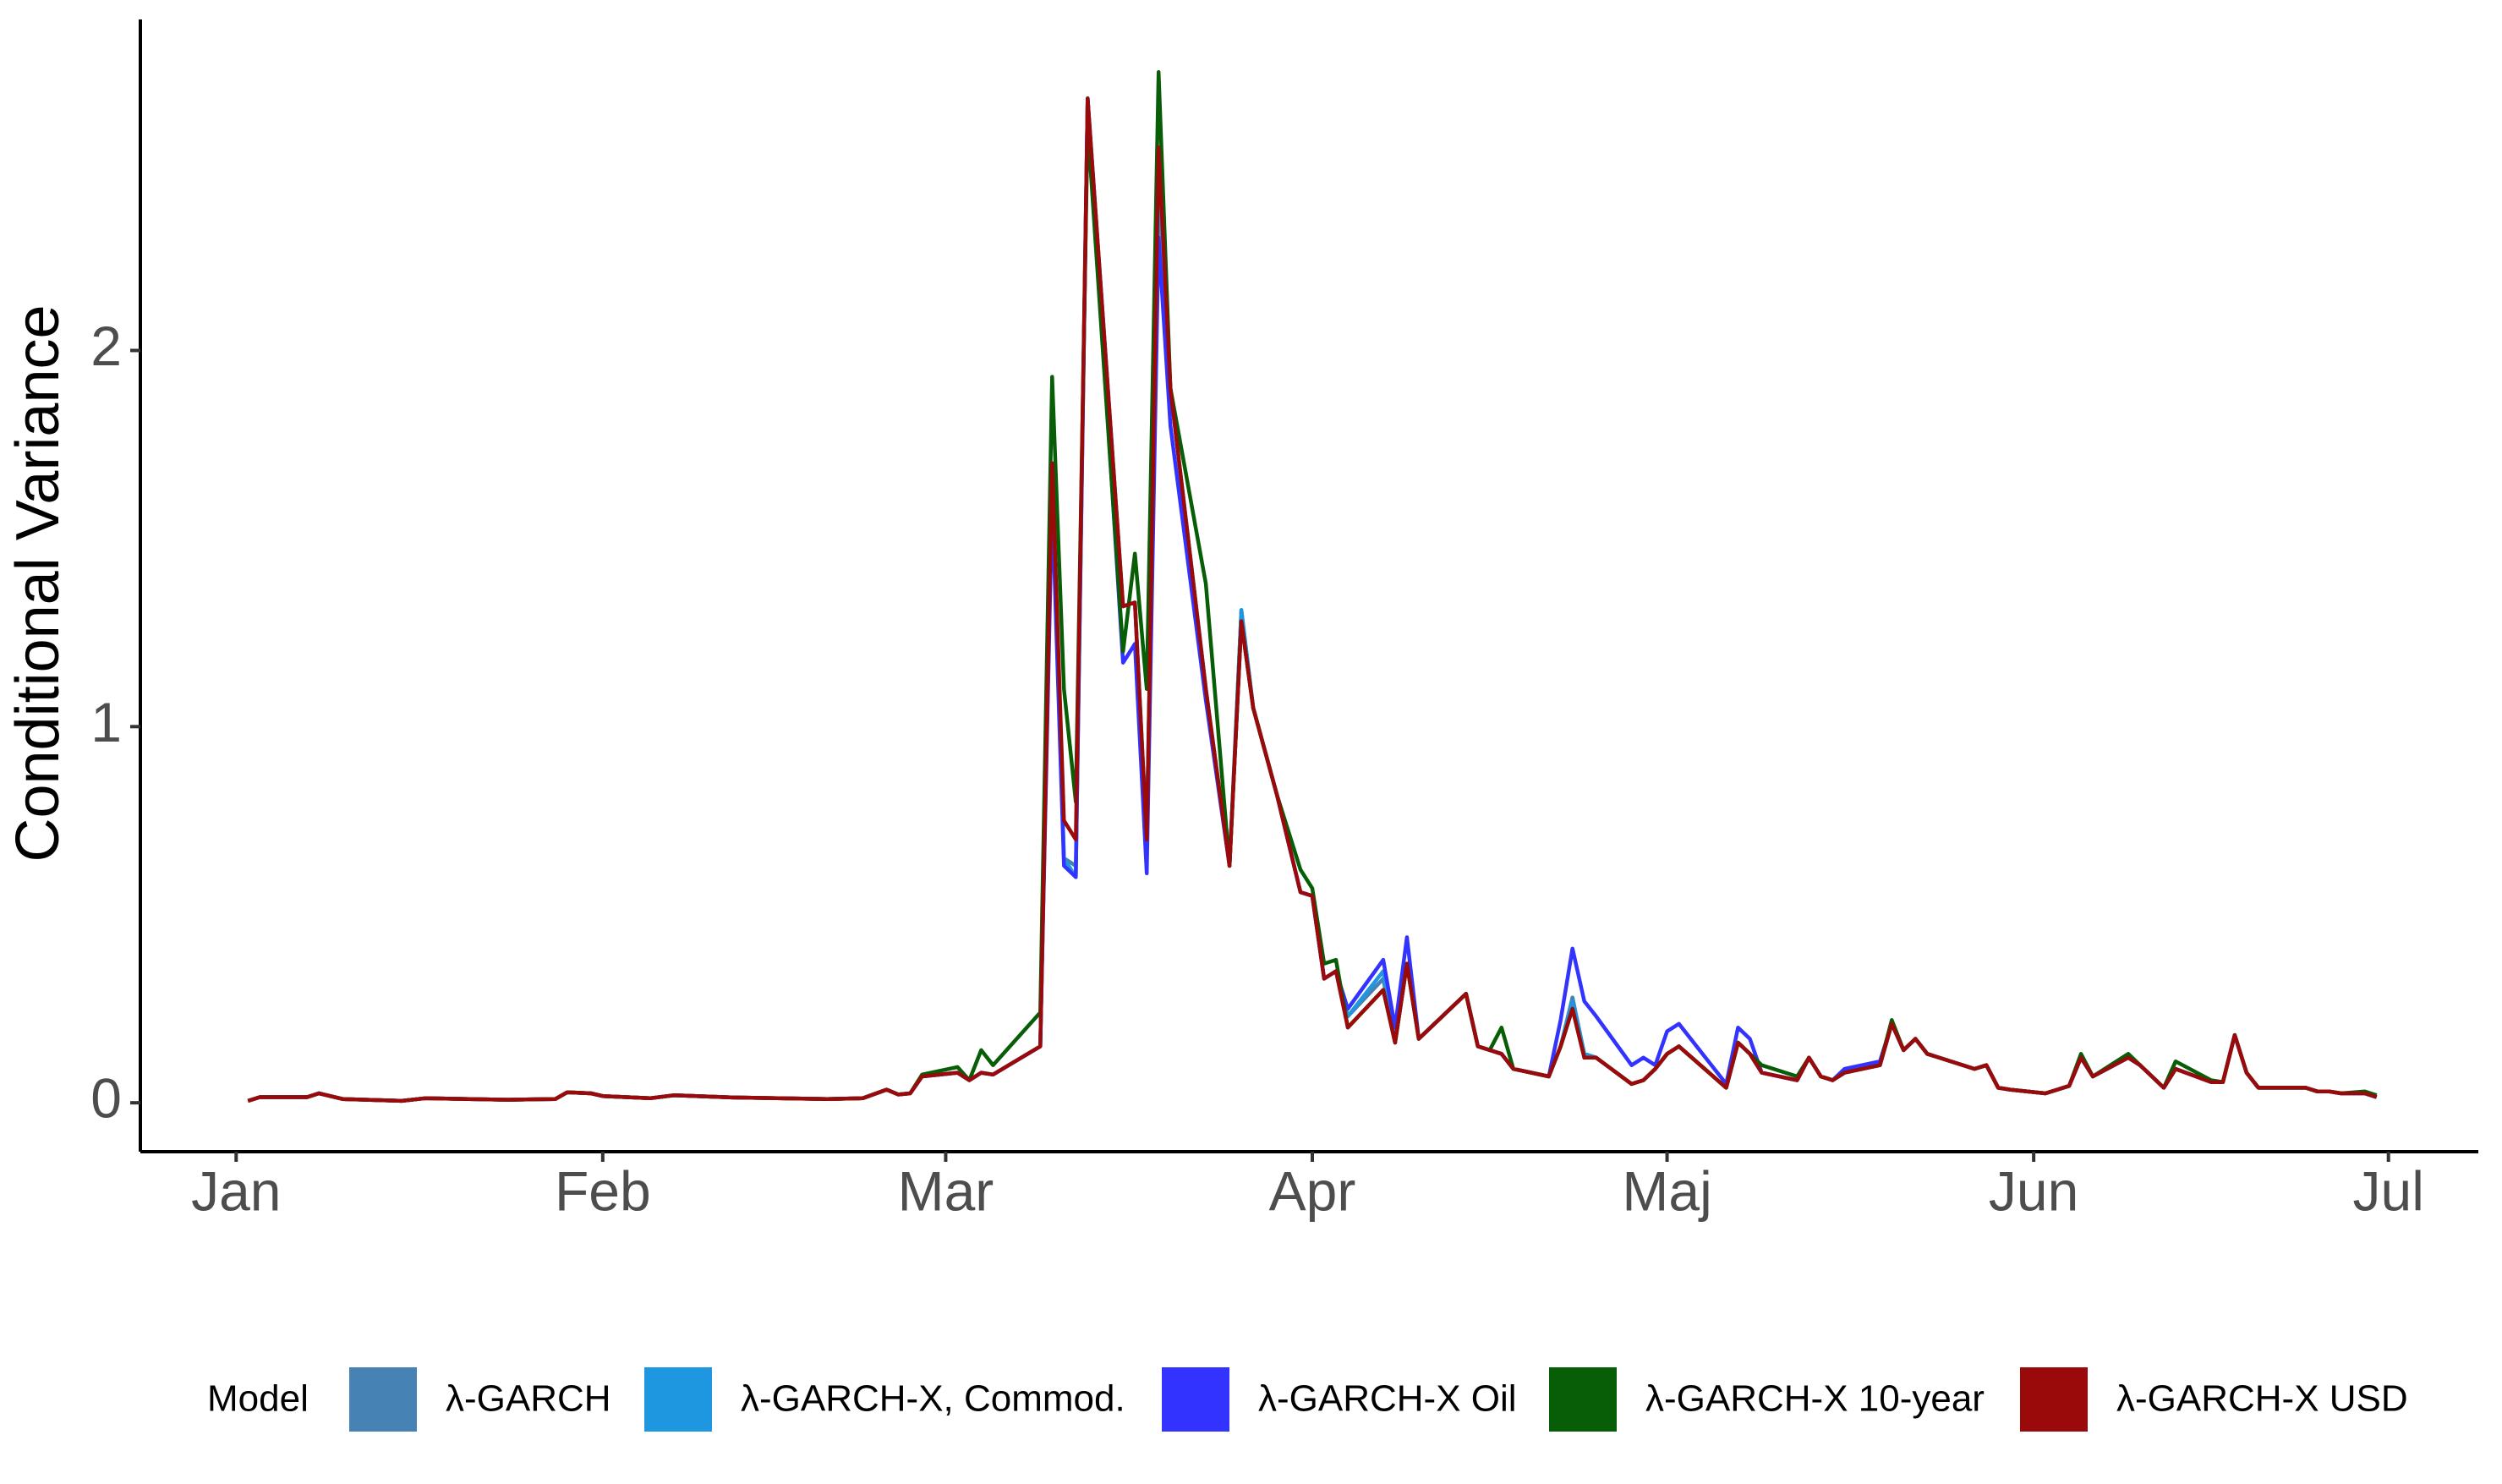 This screenshot has height=1484, width=2502. What do you see at coordinates (1666, 1190) in the screenshot?
I see `x-tick-label: Maj` at bounding box center [1666, 1190].